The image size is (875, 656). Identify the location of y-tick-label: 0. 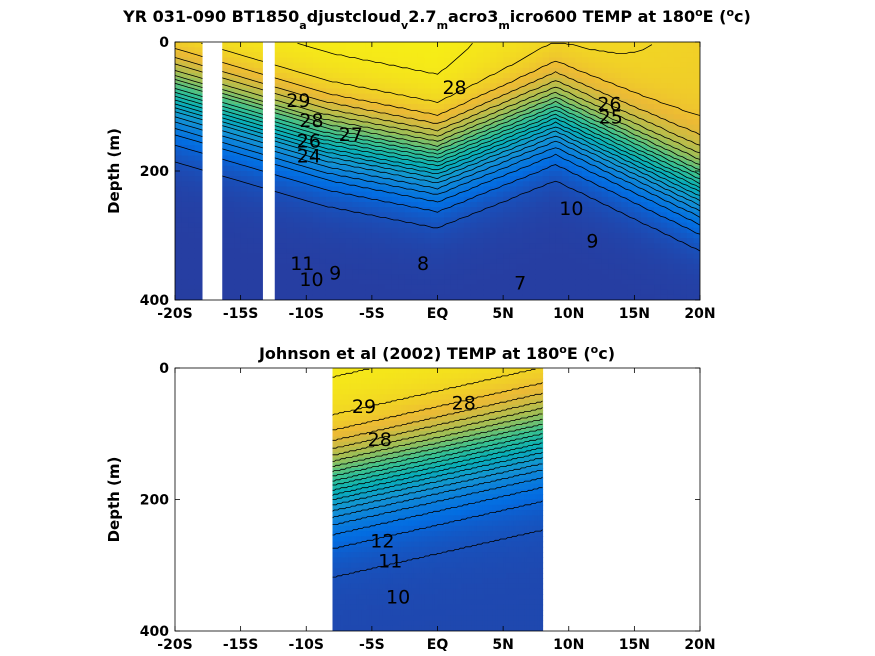
(164, 43).